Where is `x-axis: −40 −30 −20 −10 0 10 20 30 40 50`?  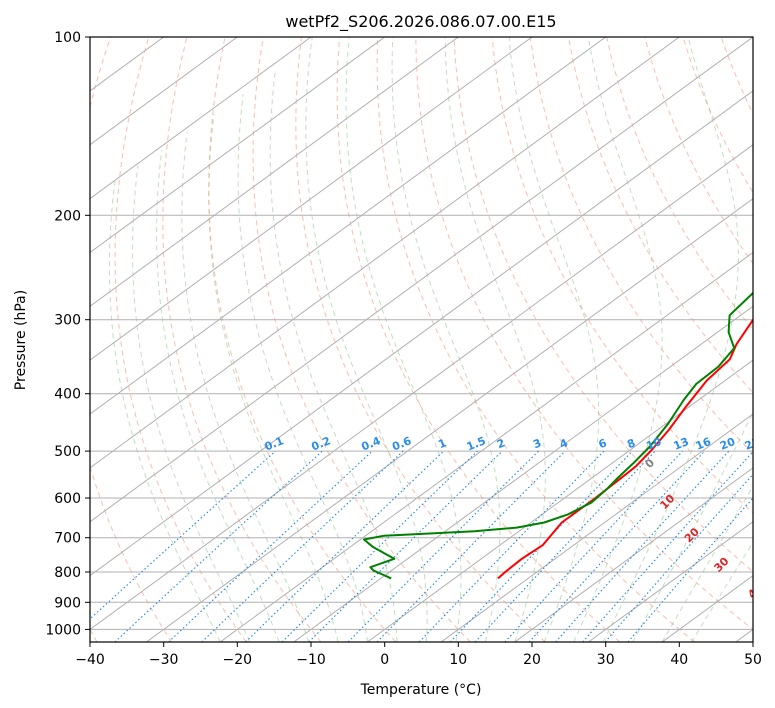
x-axis: −40 −30 −20 −10 0 10 20 30 40 50 is located at coordinates (418, 655).